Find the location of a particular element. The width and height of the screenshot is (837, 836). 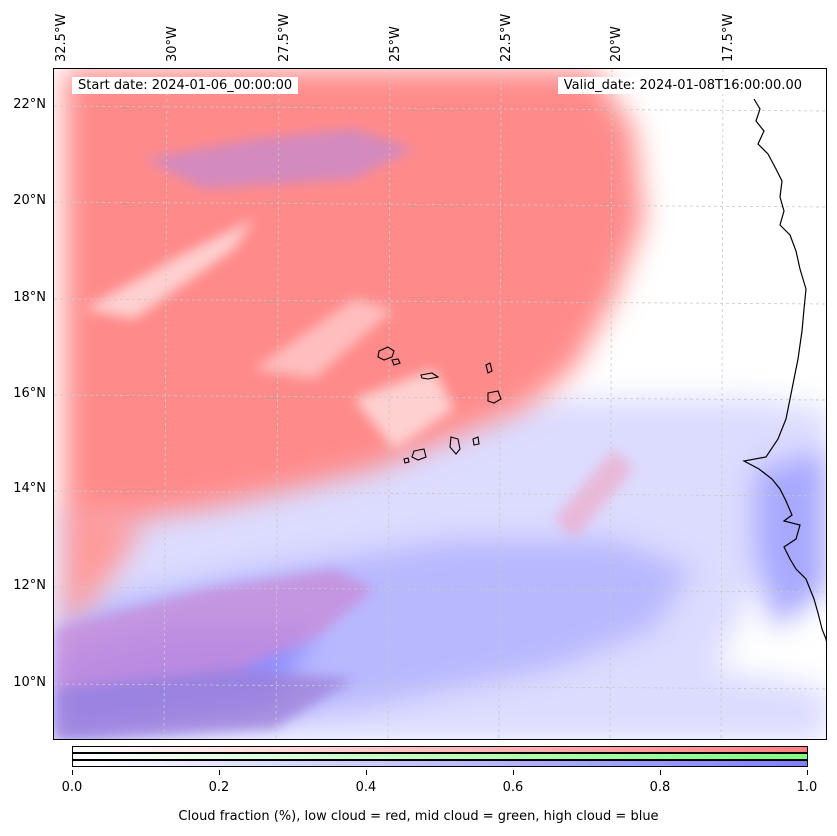

lat-tick-label: 10°N is located at coordinates (29, 682).